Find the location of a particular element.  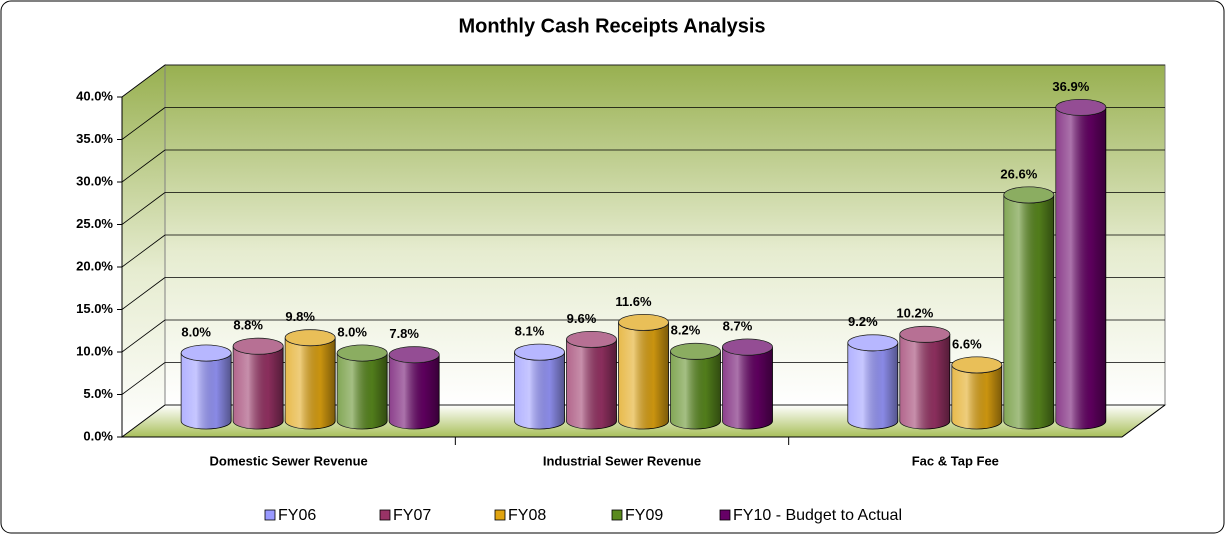

value-label: 36.9% is located at coordinates (1070, 86).